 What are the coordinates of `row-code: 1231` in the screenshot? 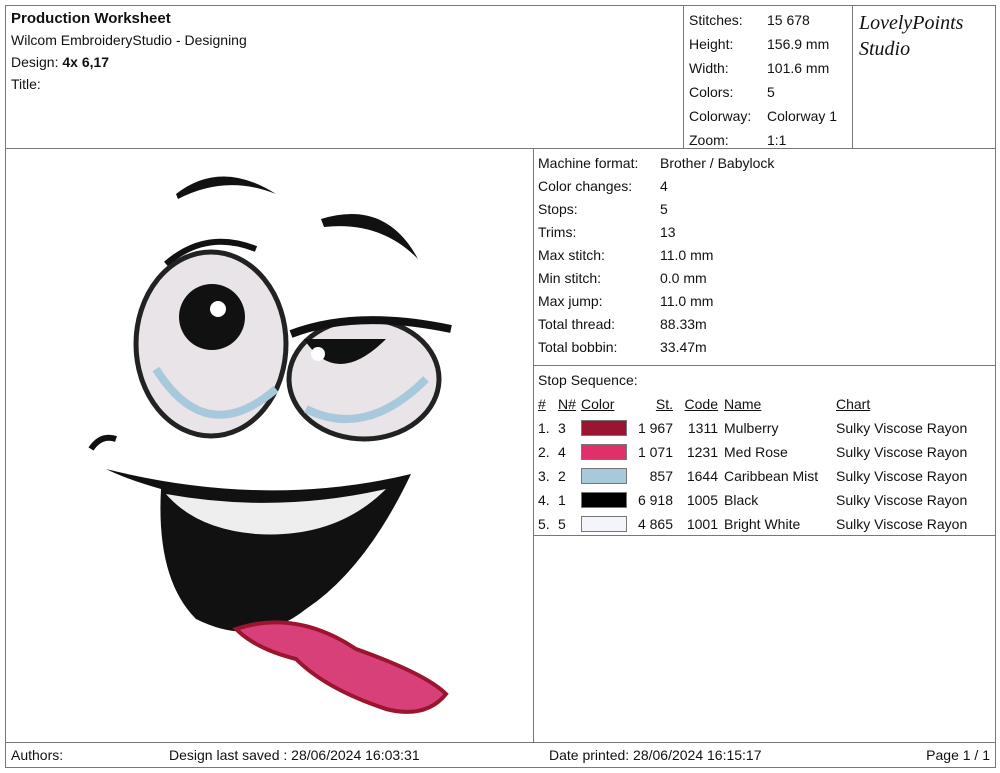 It's located at (702, 452).